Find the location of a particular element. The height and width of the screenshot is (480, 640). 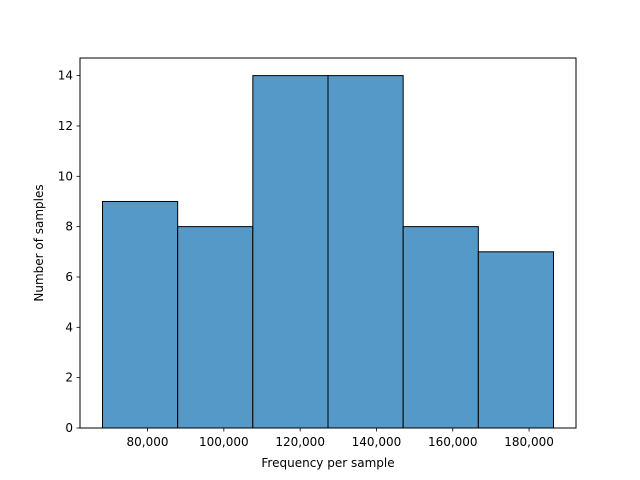

y-tick-label: 8 is located at coordinates (69, 227).